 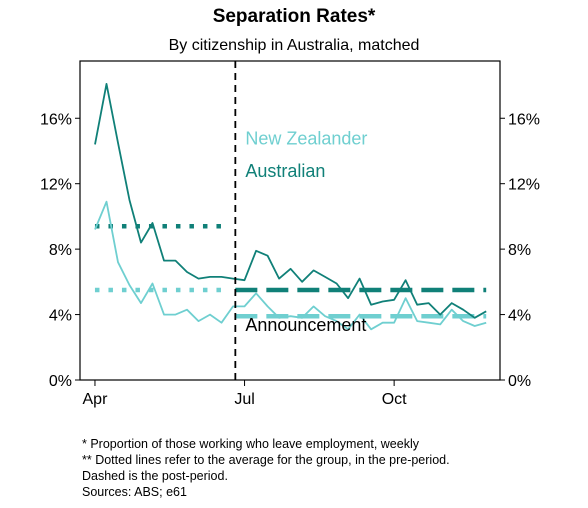 I want to click on chart-subtitle: By citizenship in Australia, matched, so click(x=294, y=45).